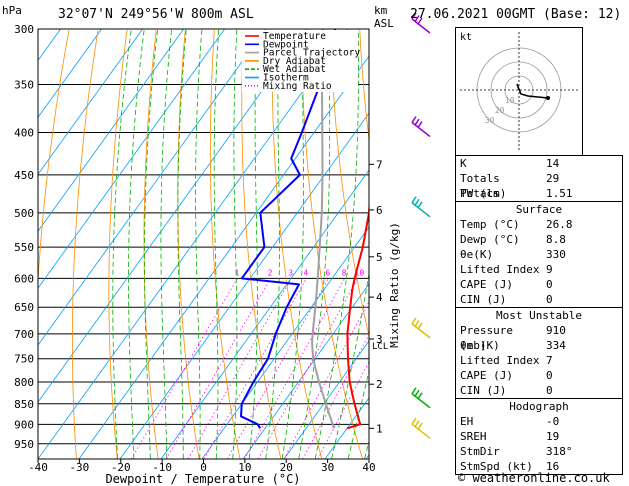  I want to click on unstable-row: Pressure (mb) 910, so click(513, 338).